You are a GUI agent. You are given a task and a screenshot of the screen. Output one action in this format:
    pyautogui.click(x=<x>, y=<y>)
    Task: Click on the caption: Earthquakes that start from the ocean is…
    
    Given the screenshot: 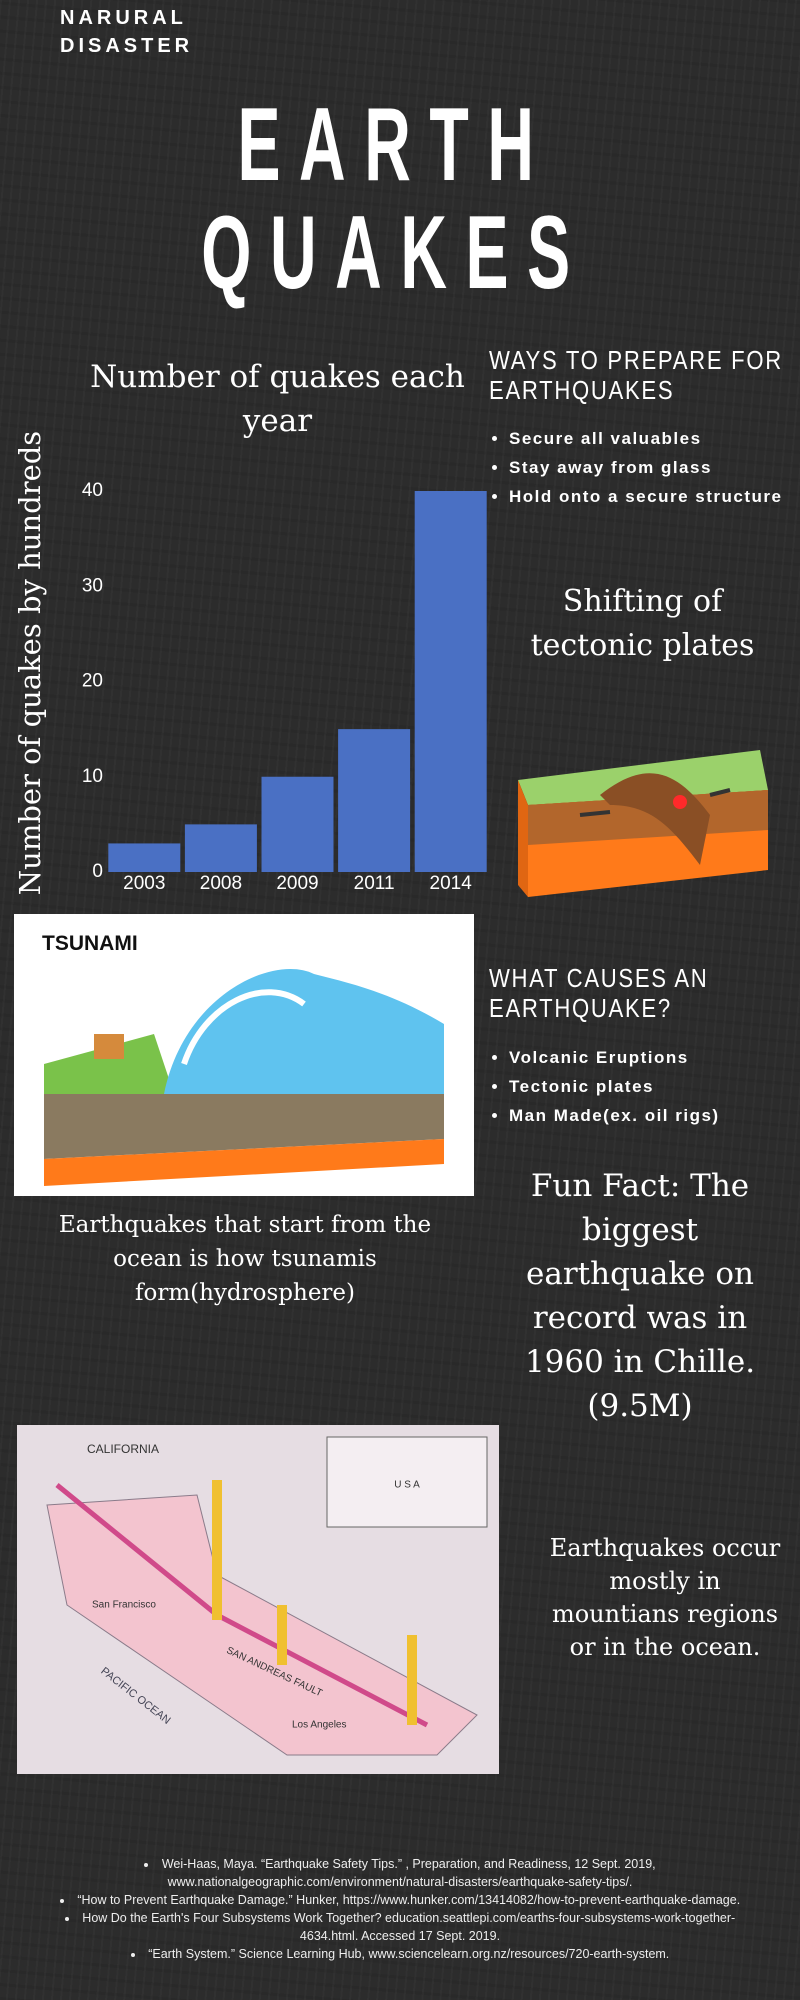 What is the action you would take?
    pyautogui.click(x=245, y=1259)
    